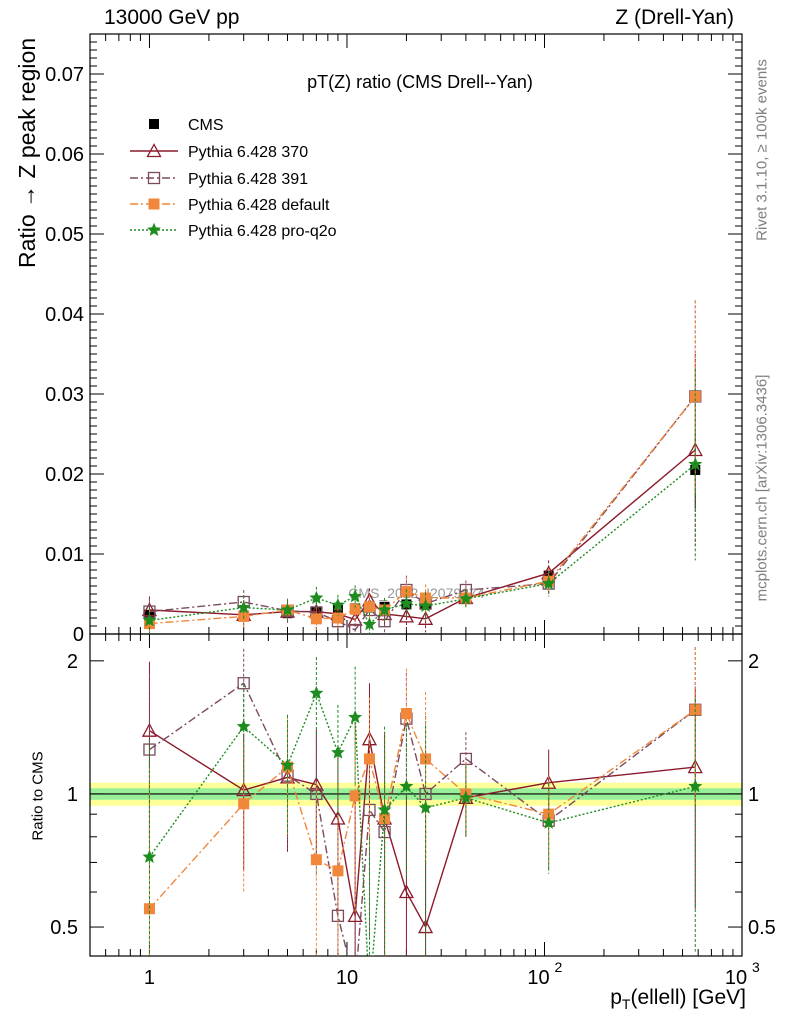 The height and width of the screenshot is (1024, 786). What do you see at coordinates (64, 315) in the screenshot?
I see `main-y-tick-label: 0.04` at bounding box center [64, 315].